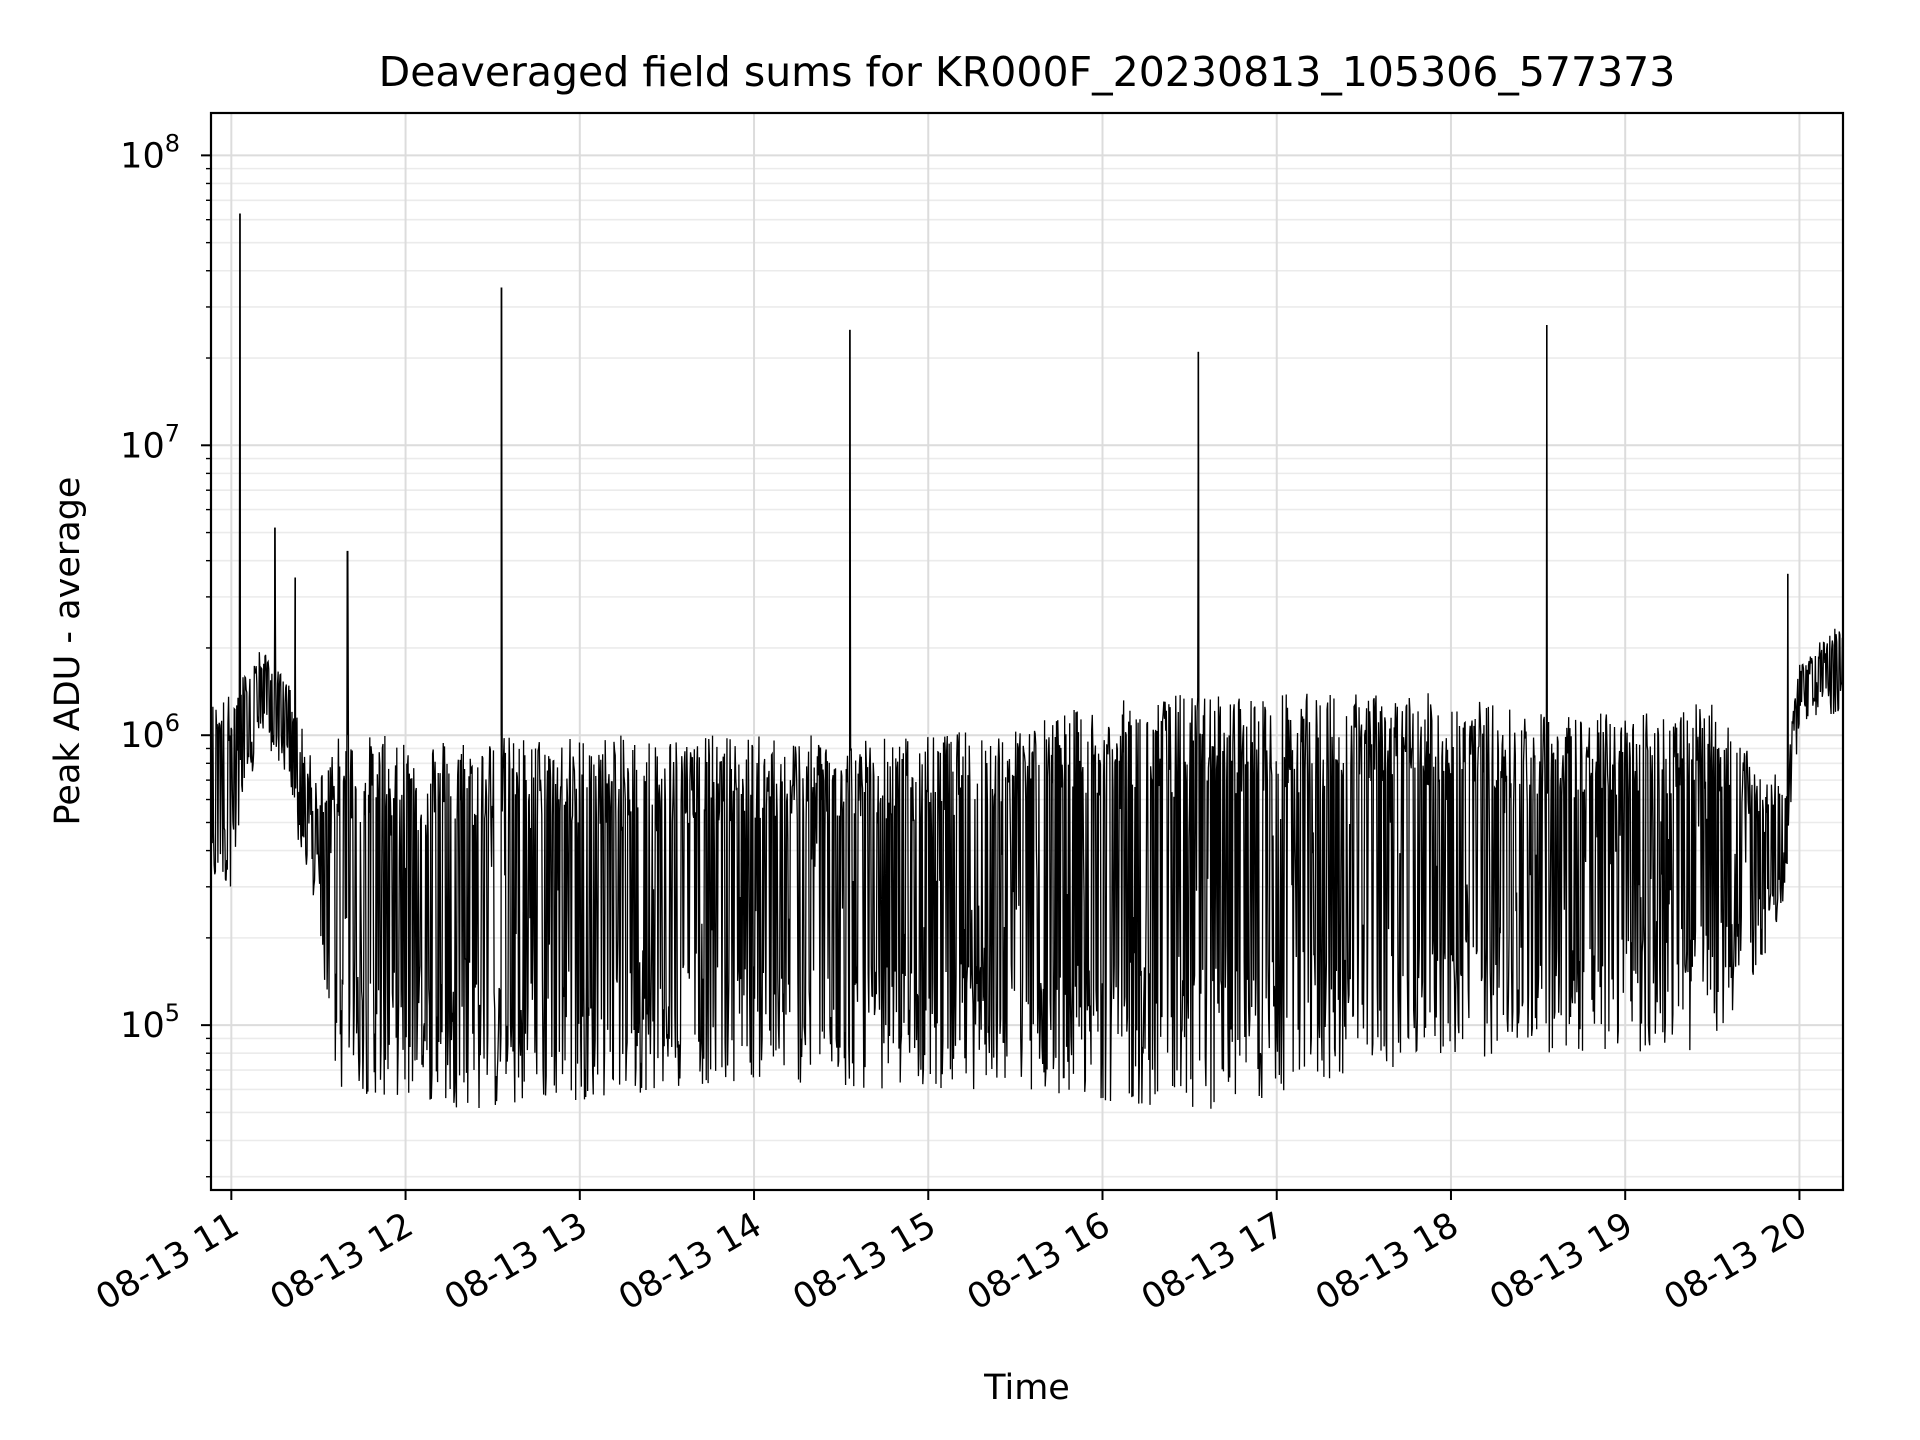 The height and width of the screenshot is (1440, 1920). Describe the element at coordinates (1736, 1261) in the screenshot. I see `x-tick-label: 08-13 20` at that location.